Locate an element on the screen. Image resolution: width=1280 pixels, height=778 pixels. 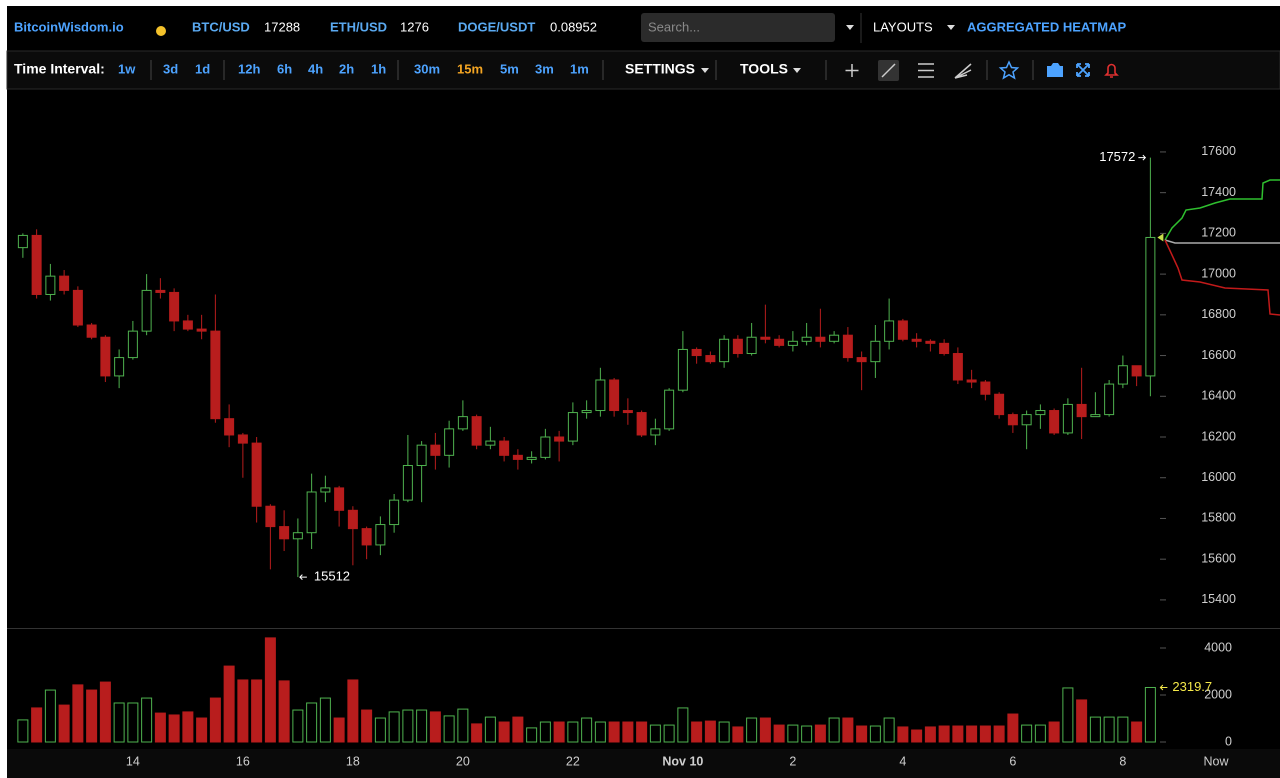
interval-button: 30m is located at coordinates (427, 68).